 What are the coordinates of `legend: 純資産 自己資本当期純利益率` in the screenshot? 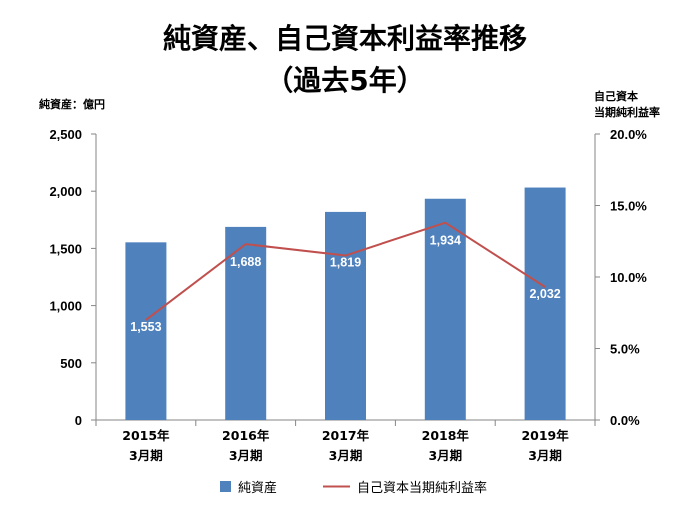 It's located at (353, 488).